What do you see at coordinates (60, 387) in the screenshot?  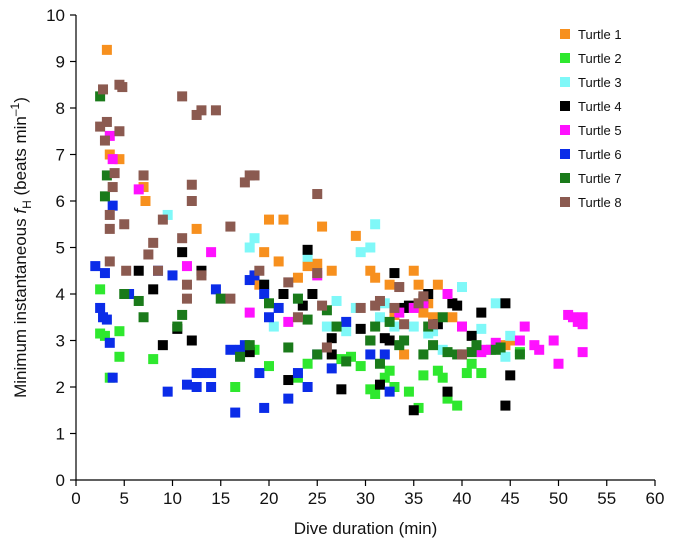 I see `y-tick-label: 2` at bounding box center [60, 387].